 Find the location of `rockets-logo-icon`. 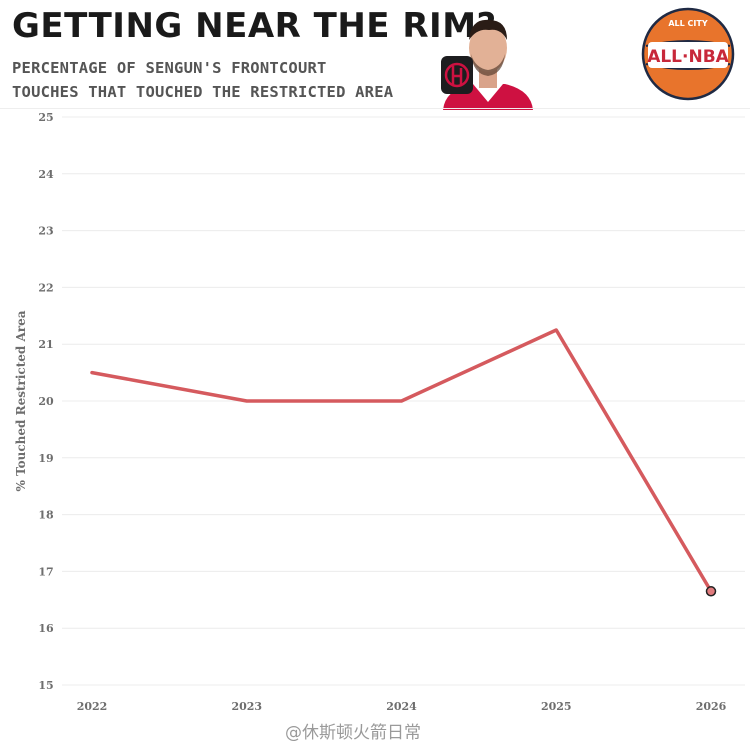

rockets-logo-icon is located at coordinates (457, 75).